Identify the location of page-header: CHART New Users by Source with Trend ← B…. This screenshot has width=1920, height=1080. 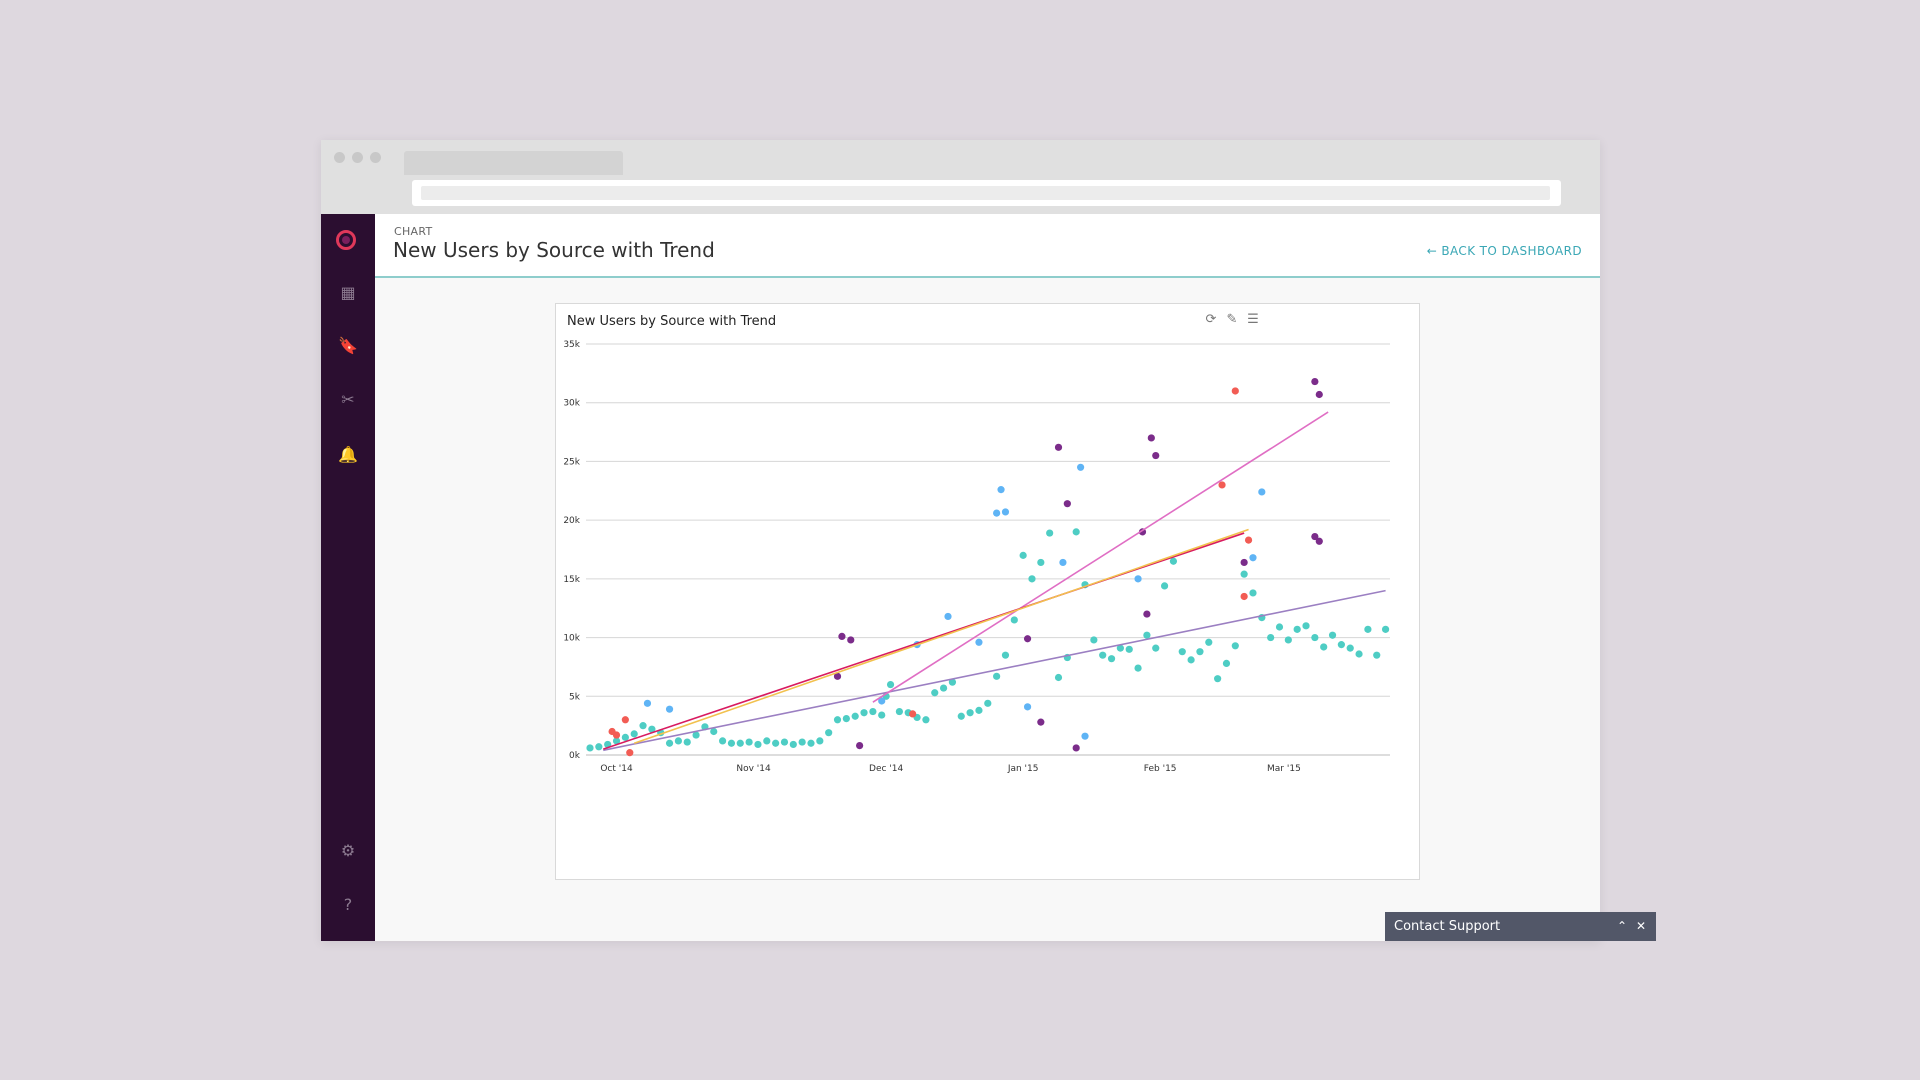
(987, 246).